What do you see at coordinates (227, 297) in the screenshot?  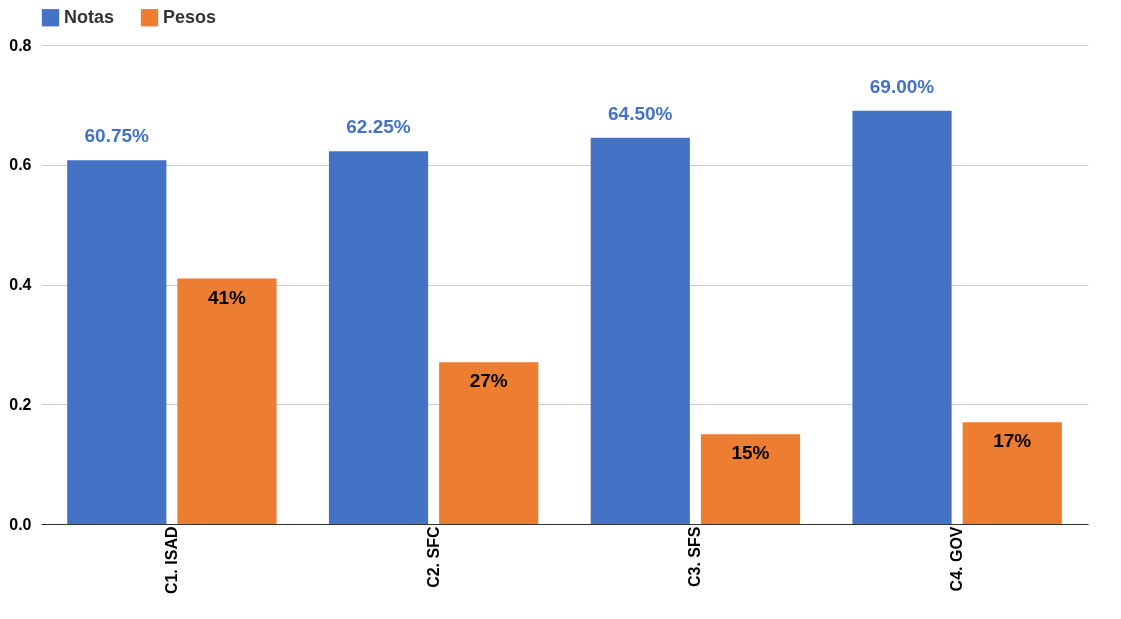 I see `data-label: 41%` at bounding box center [227, 297].